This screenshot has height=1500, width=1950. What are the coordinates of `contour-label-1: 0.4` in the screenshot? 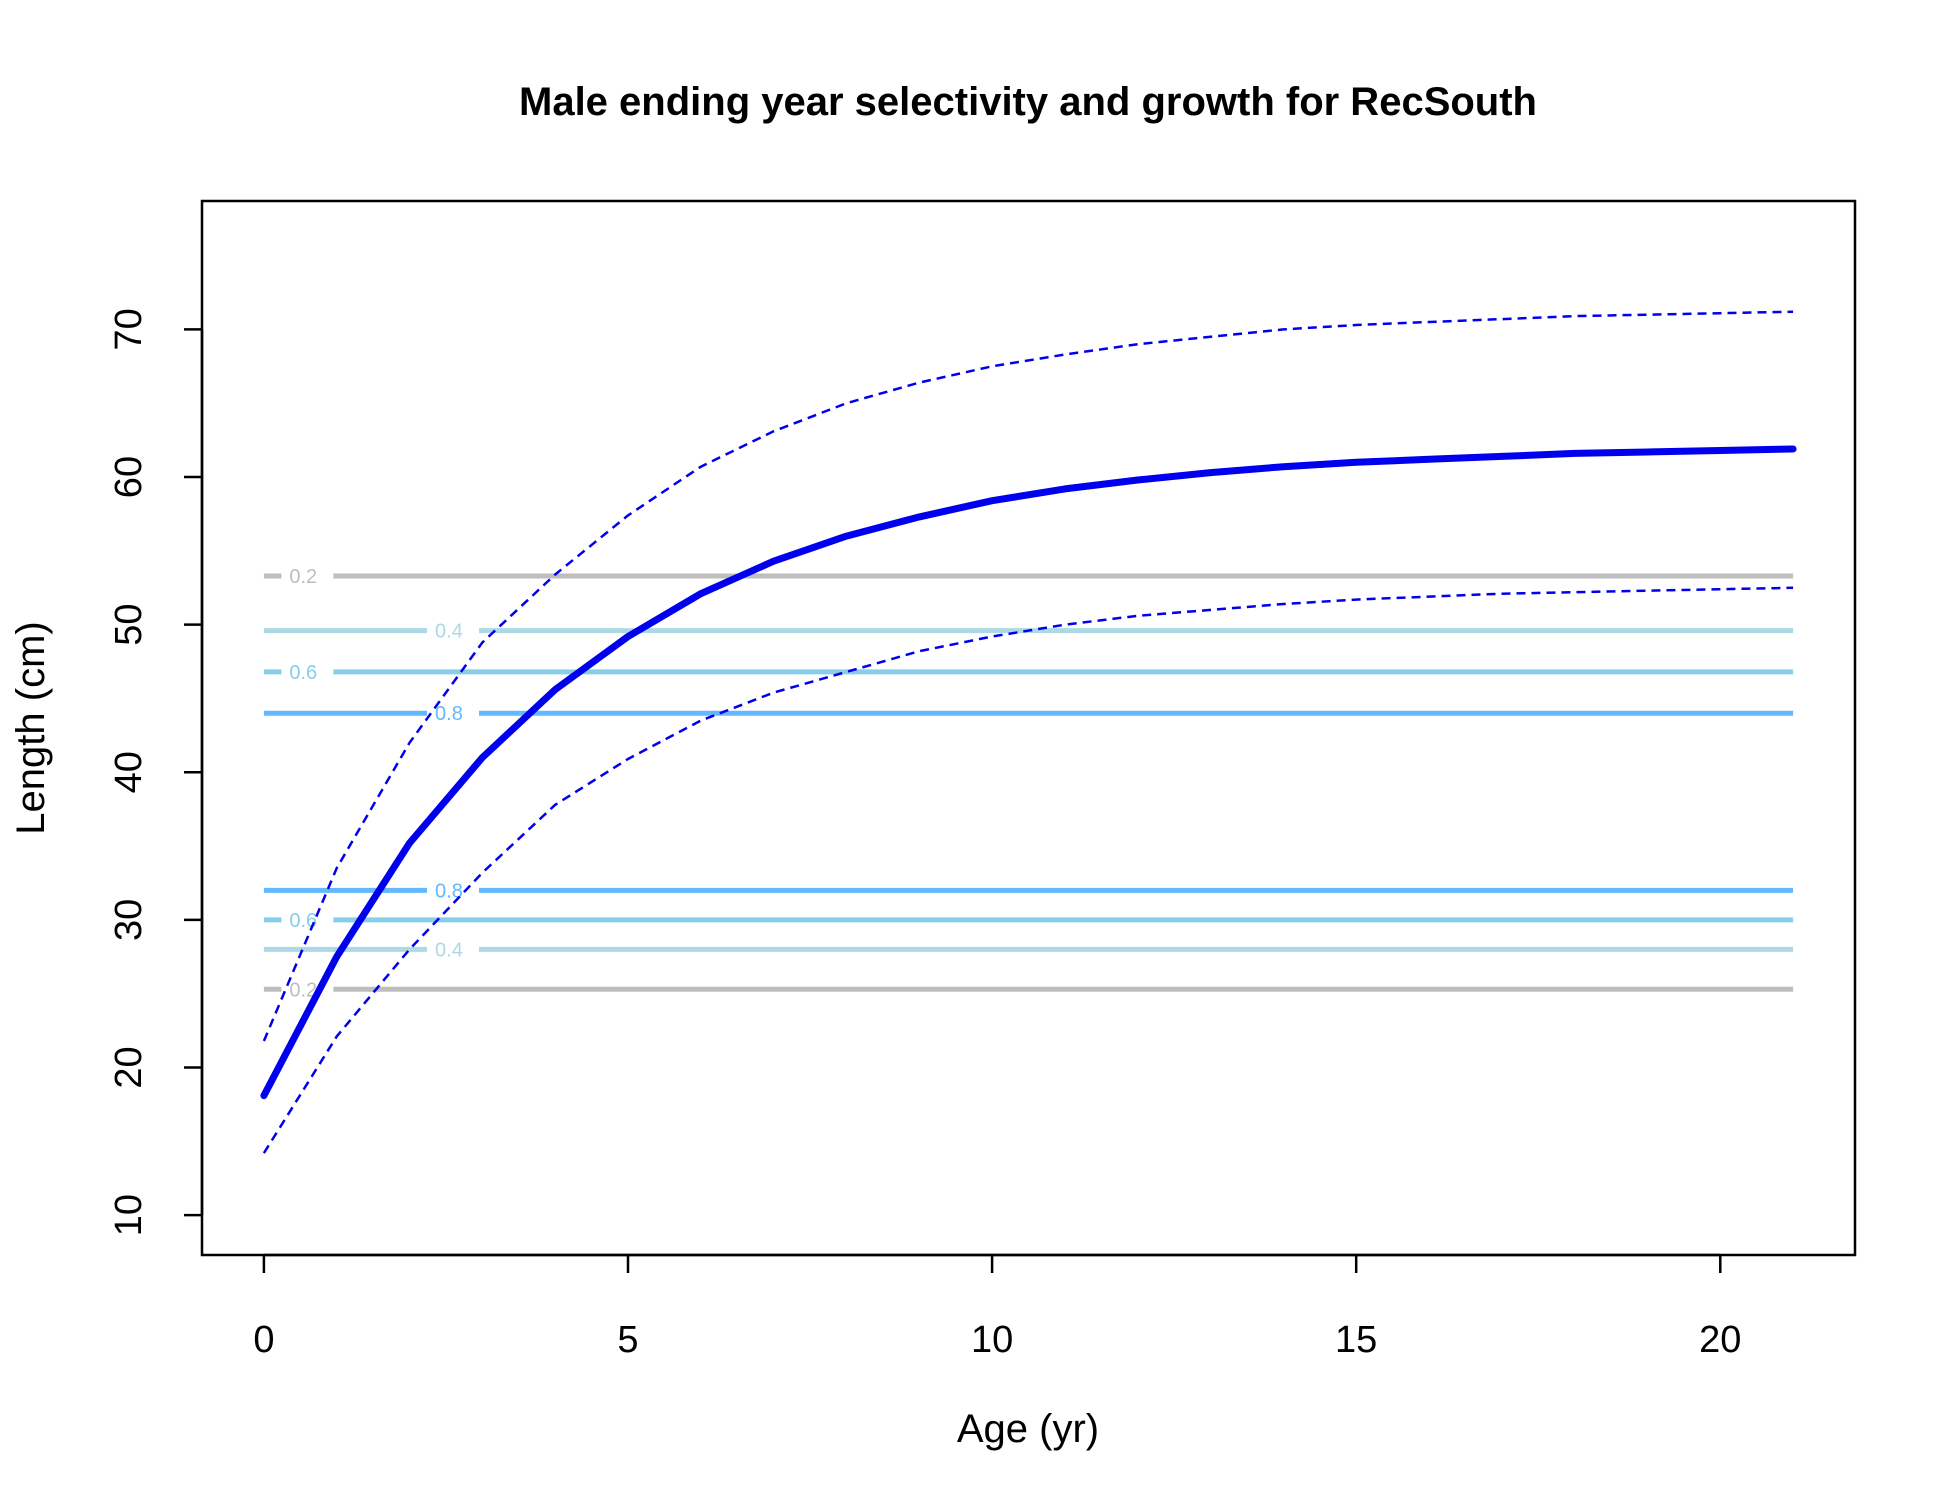 It's located at (449, 632).